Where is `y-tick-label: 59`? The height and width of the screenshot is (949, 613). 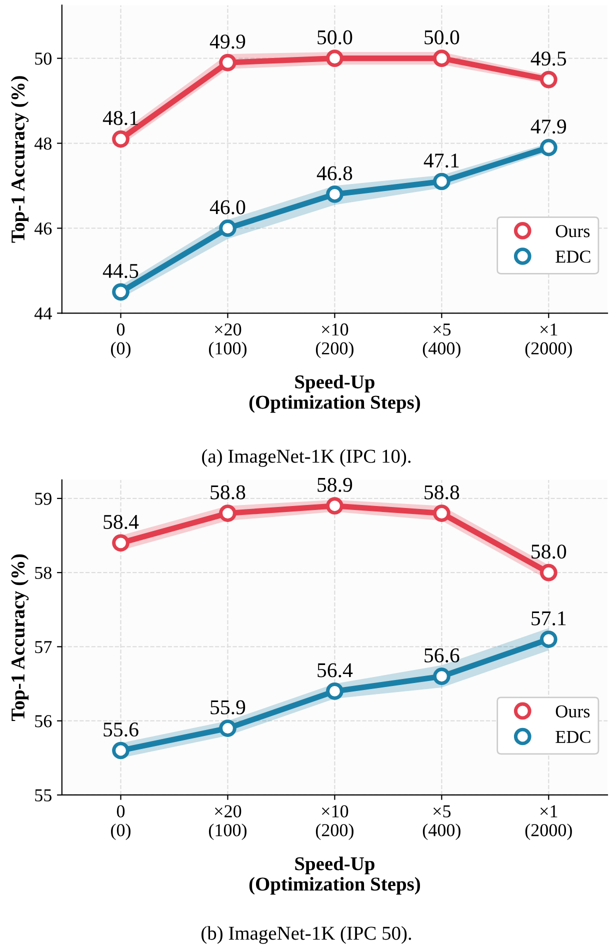 y-tick-label: 59 is located at coordinates (43, 498).